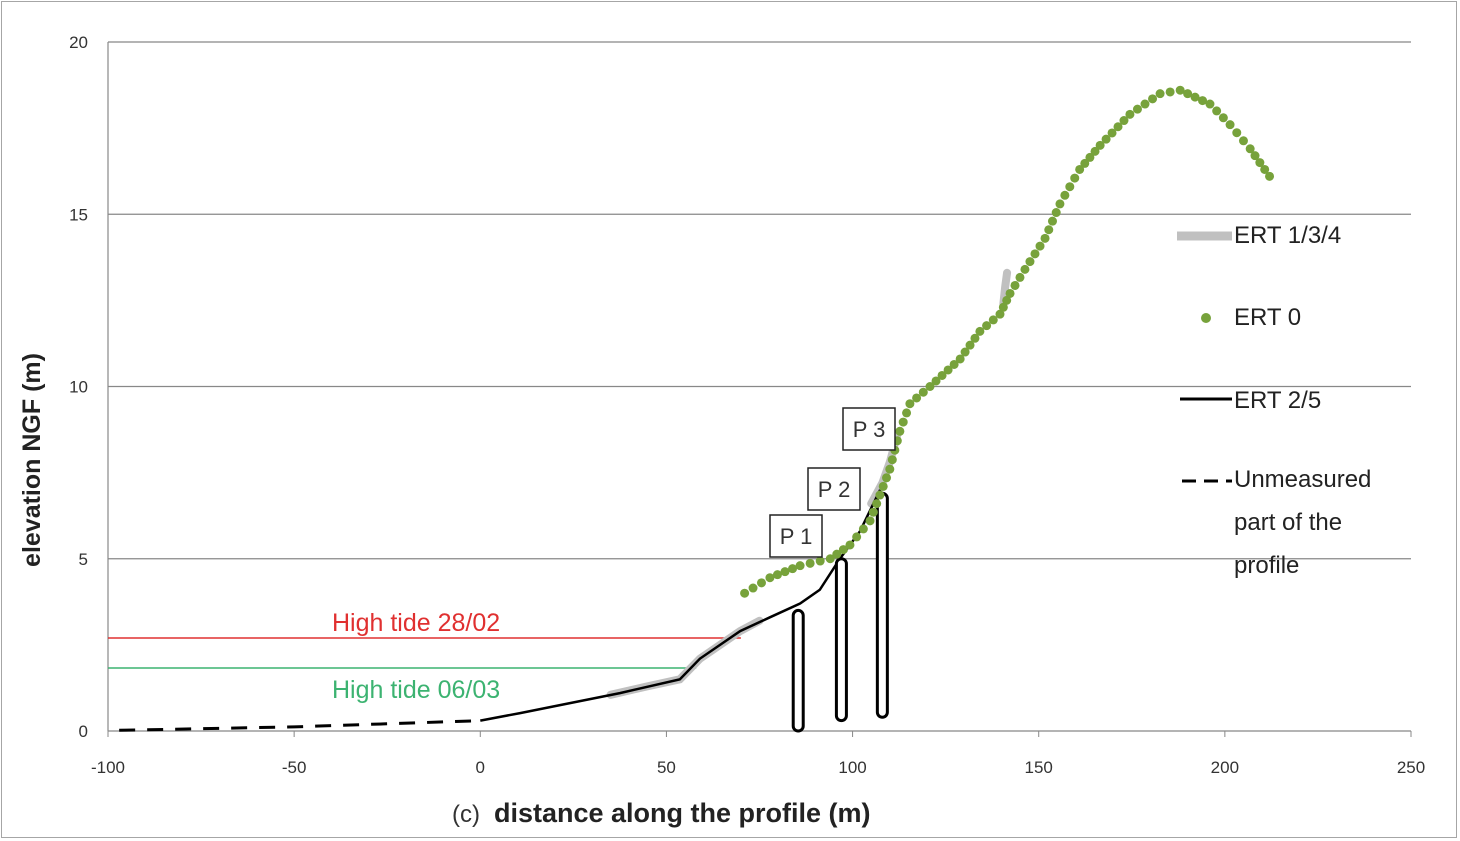  What do you see at coordinates (1266, 565) in the screenshot?
I see `legend-label: profile` at bounding box center [1266, 565].